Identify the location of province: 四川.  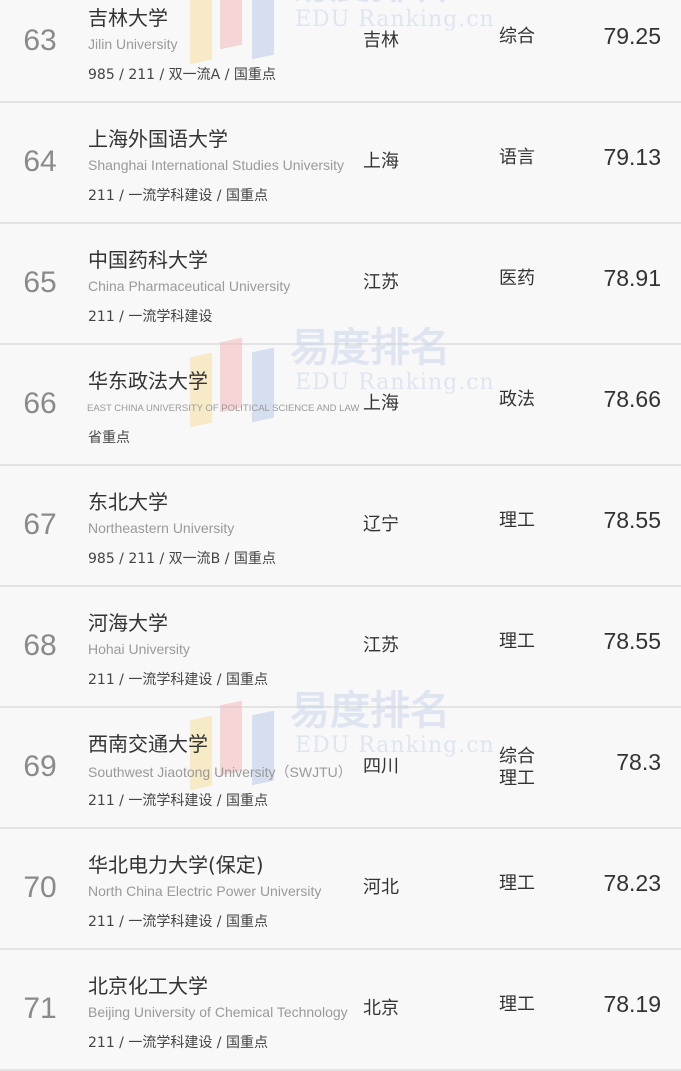
(381, 766).